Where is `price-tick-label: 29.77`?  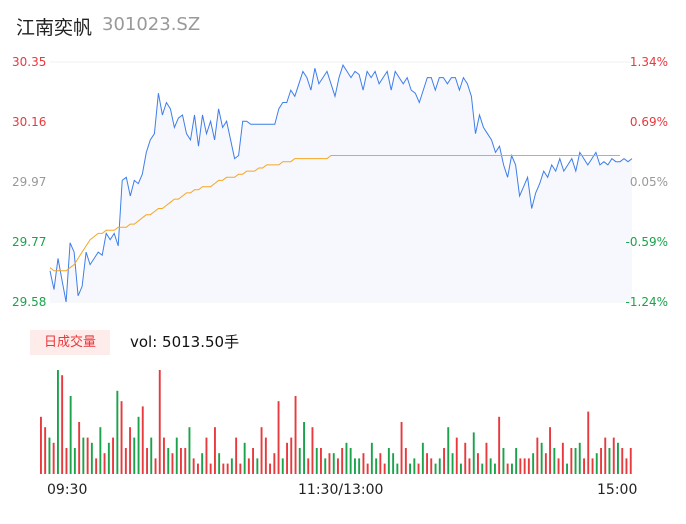
price-tick-label: 29.77 is located at coordinates (29, 242).